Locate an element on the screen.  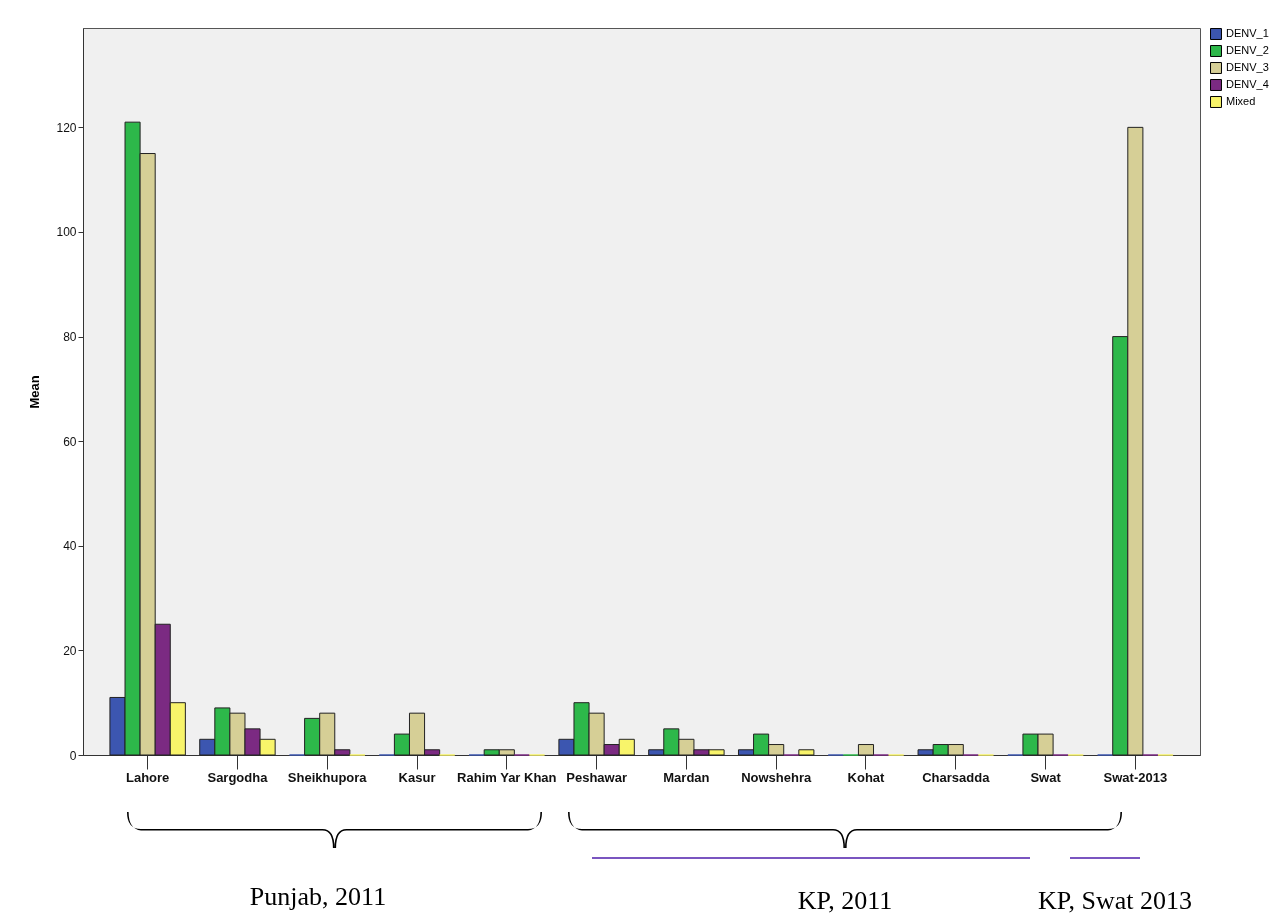
text: KP, 2011 is located at coordinates (845, 901).